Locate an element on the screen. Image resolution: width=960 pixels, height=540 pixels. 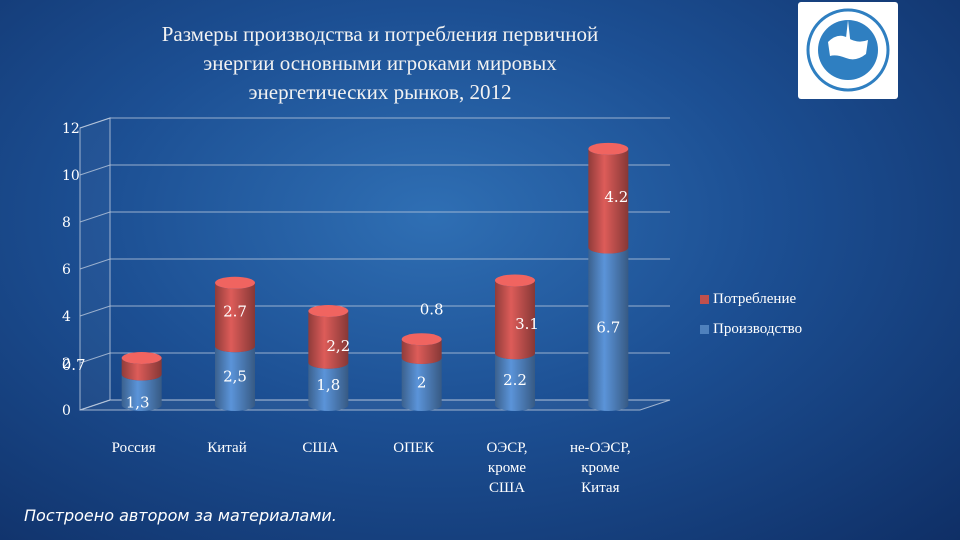
legend-item-consumption: Потребление is located at coordinates (751, 299).